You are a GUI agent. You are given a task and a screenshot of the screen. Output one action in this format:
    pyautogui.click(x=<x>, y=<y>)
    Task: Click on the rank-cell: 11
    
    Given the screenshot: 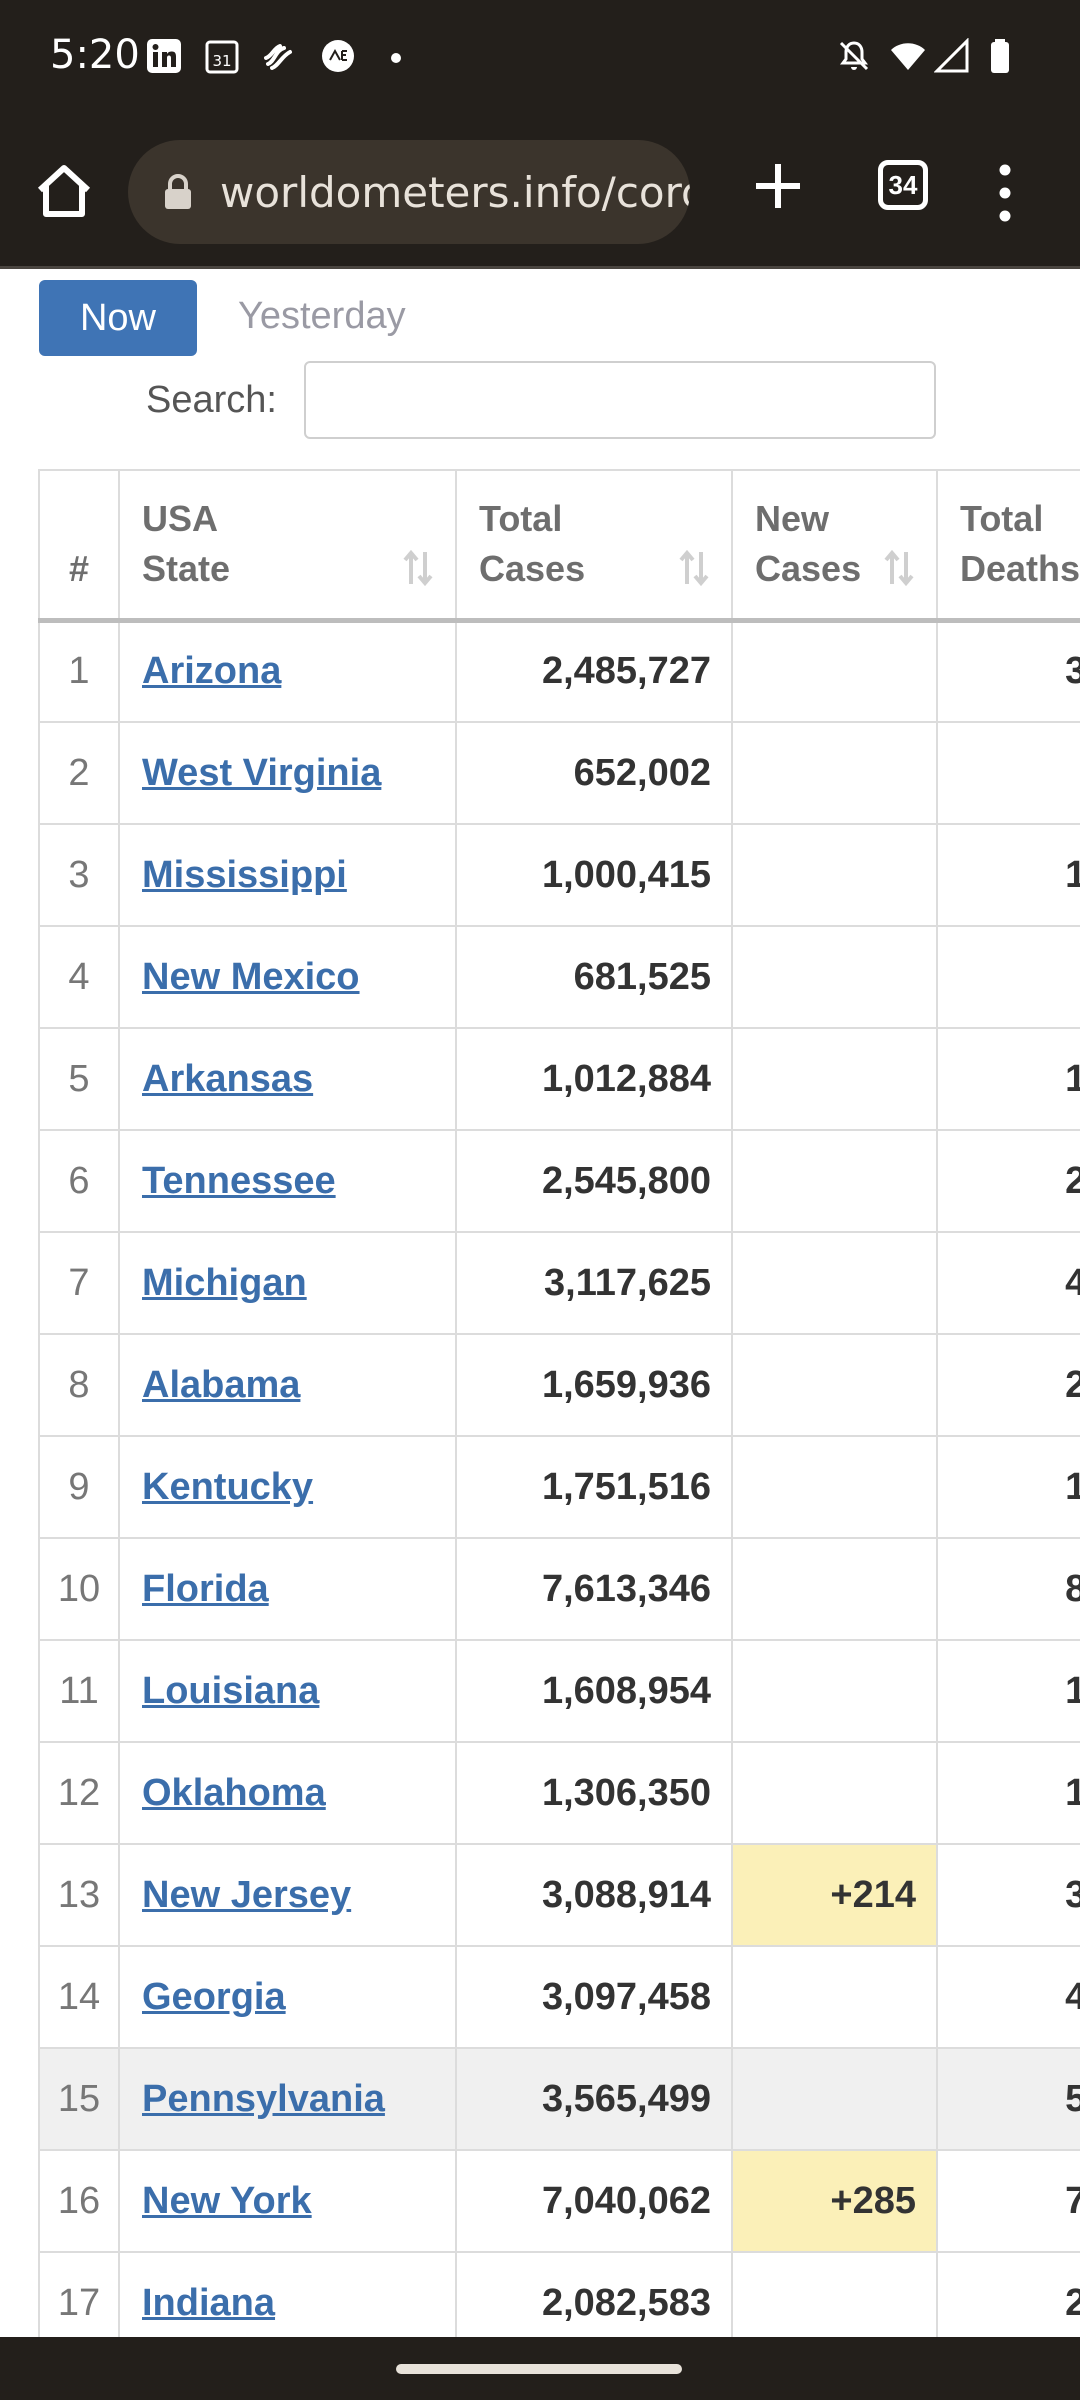 What is the action you would take?
    pyautogui.click(x=79, y=1691)
    